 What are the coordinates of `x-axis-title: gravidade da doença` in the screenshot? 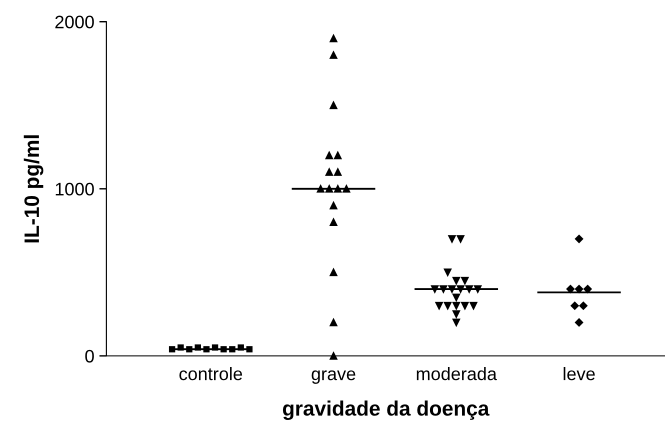 It's located at (386, 410).